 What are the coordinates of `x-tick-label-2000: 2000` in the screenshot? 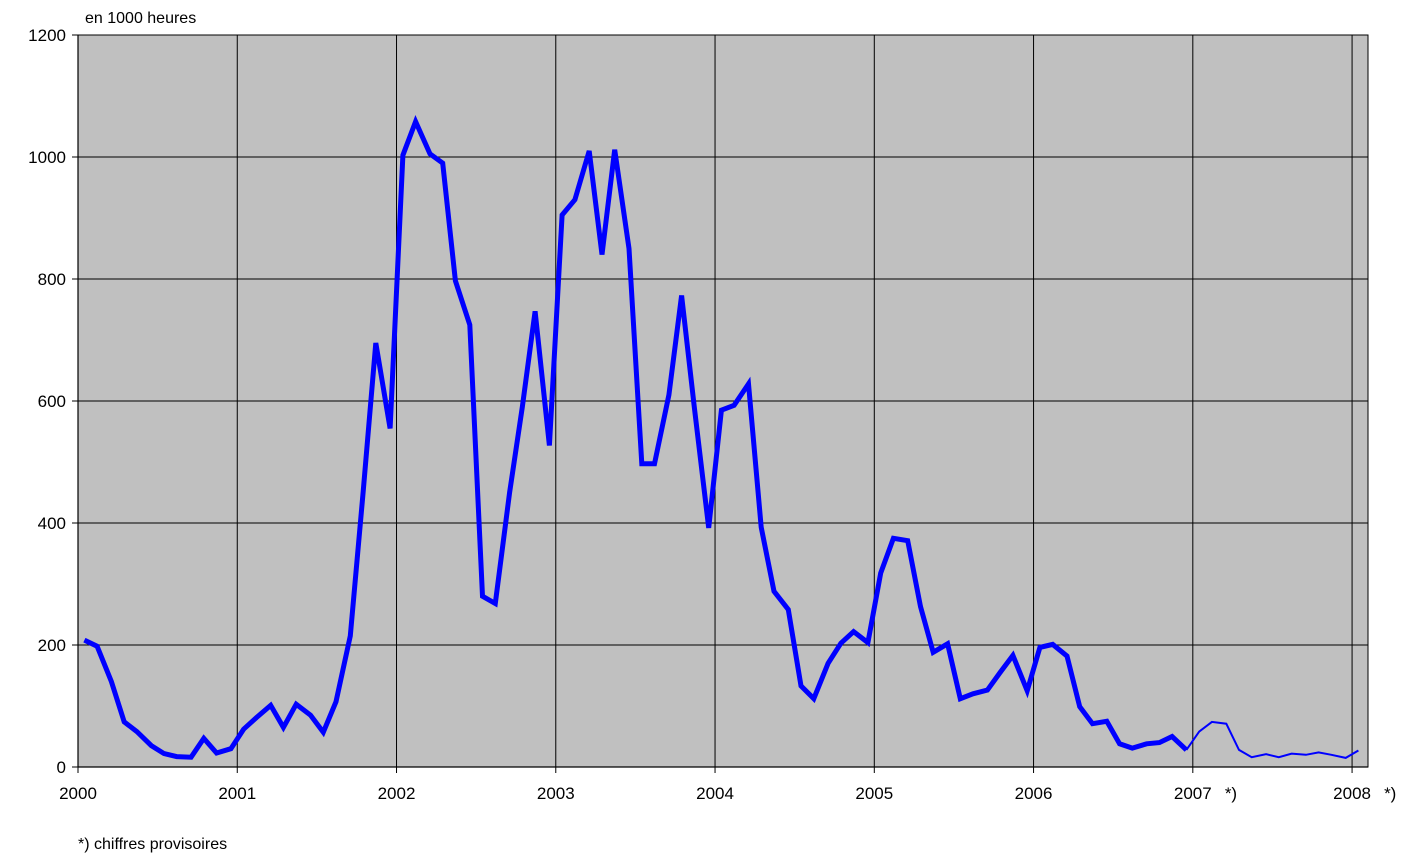 It's located at (78, 793).